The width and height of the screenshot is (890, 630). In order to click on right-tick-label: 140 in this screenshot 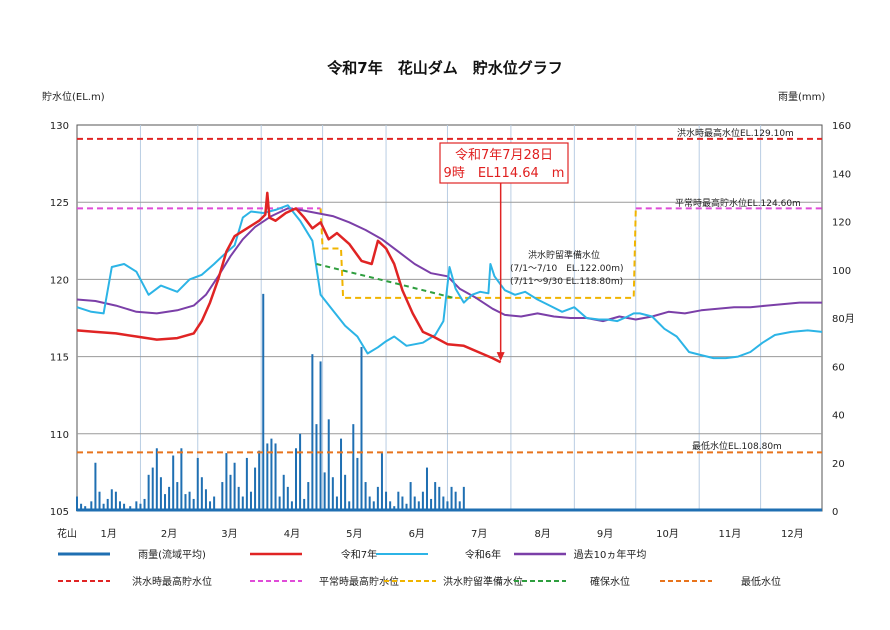, I will do `click(841, 174)`.